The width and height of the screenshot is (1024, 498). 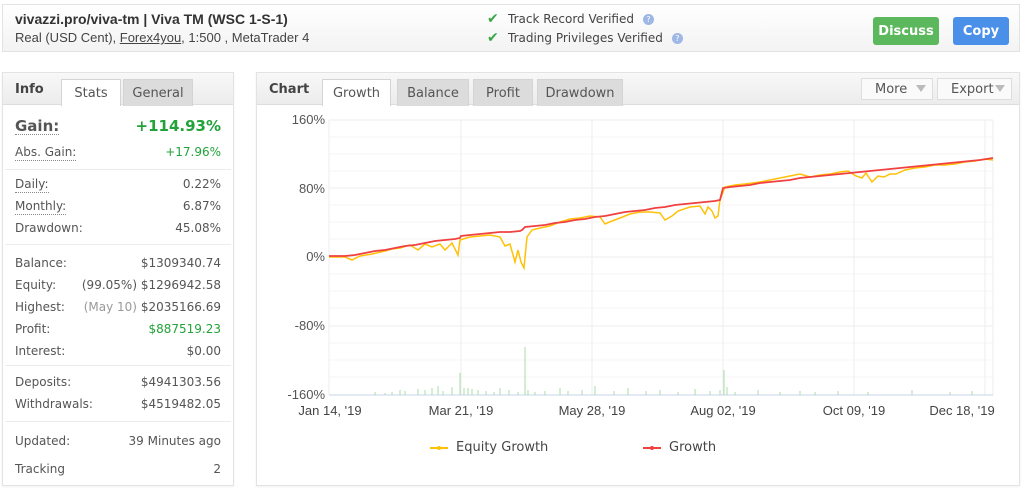 I want to click on export-label: Export, so click(x=972, y=89).